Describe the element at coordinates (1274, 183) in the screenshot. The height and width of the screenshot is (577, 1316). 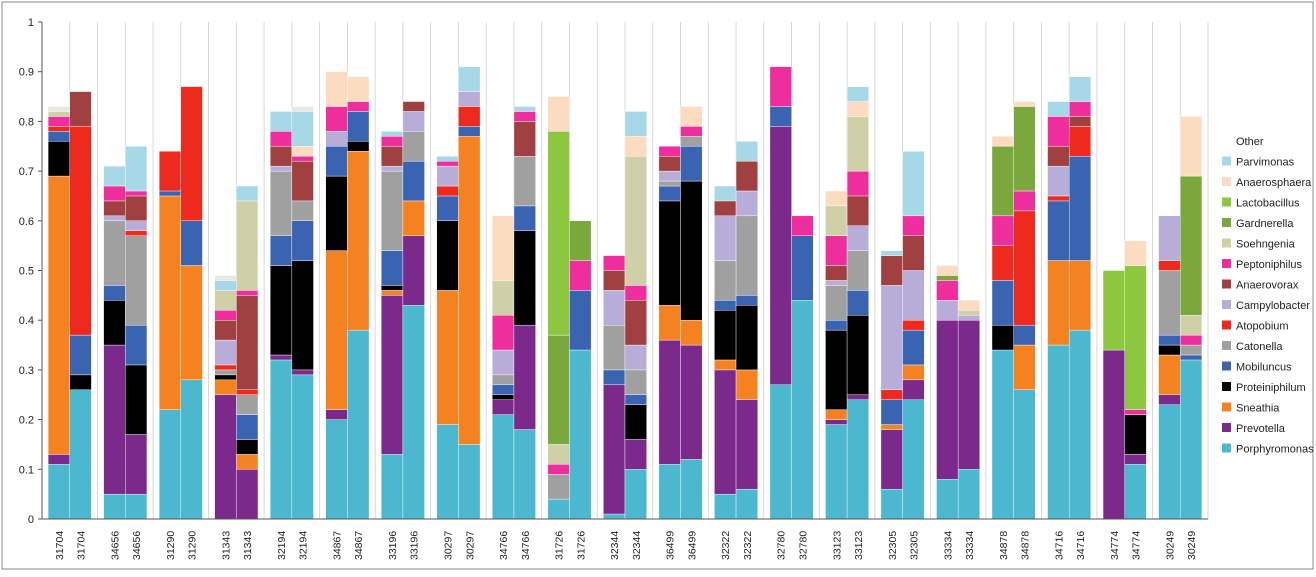
I see `legend-label: Anaerosphaera` at that location.